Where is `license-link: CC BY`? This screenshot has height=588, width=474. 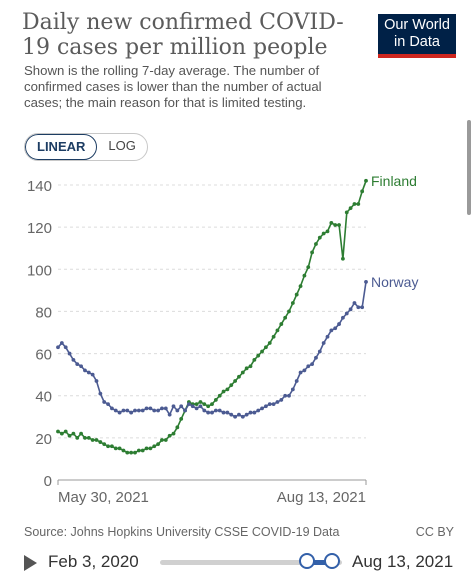
license-link: CC BY is located at coordinates (434, 532).